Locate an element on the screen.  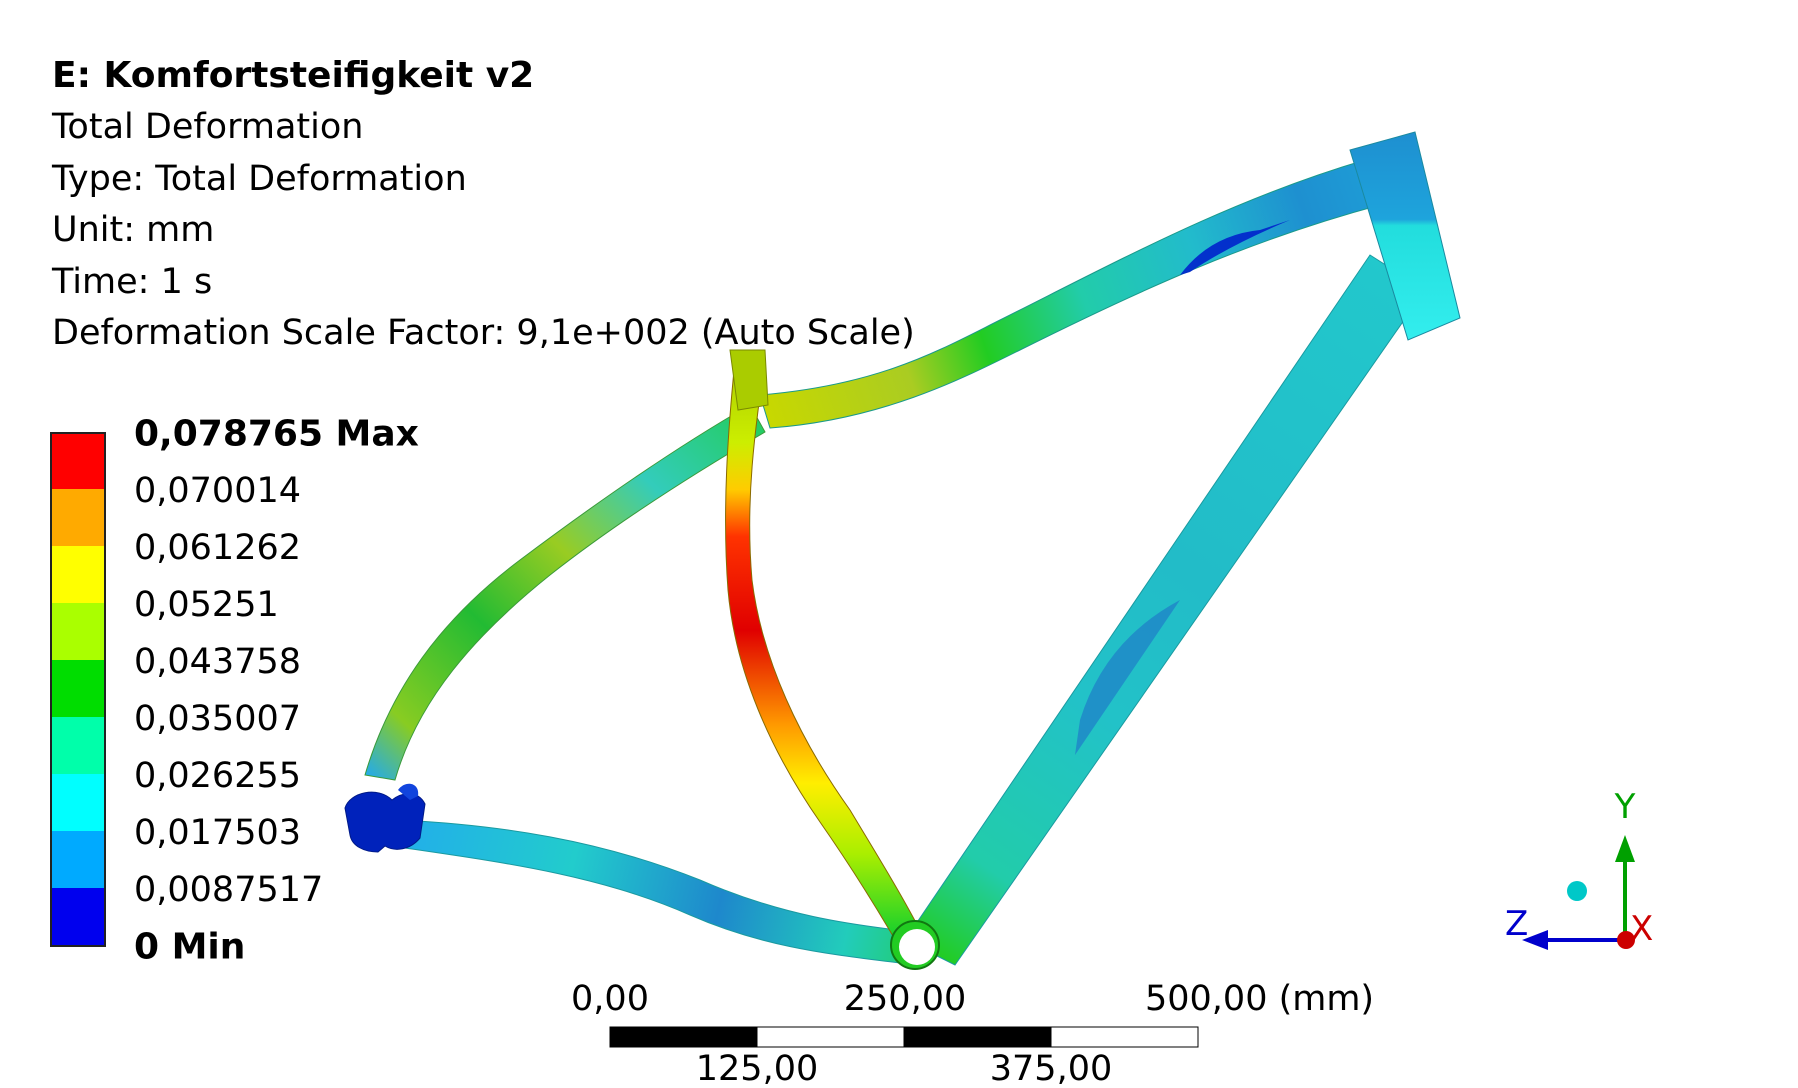
seat-tube is located at coordinates (825, 654).